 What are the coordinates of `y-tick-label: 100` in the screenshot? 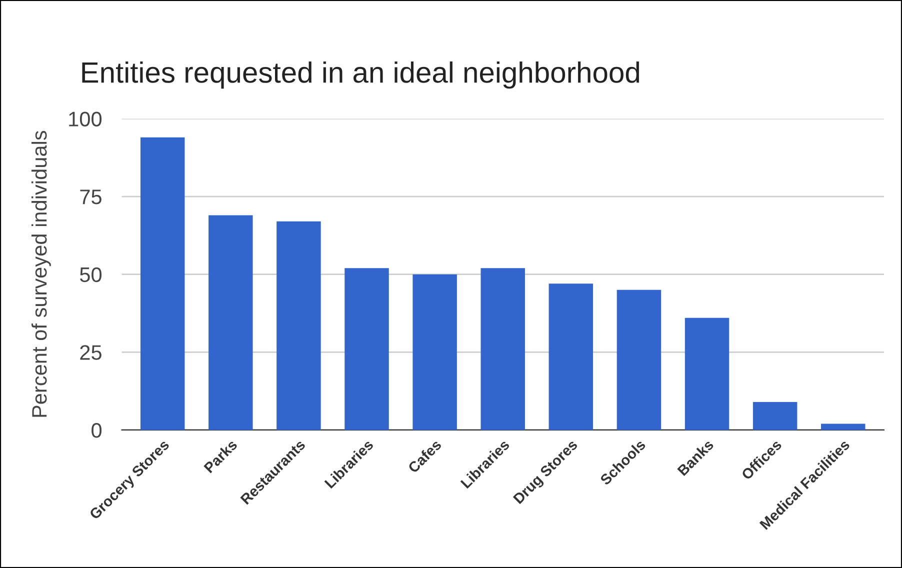 It's located at (85, 119).